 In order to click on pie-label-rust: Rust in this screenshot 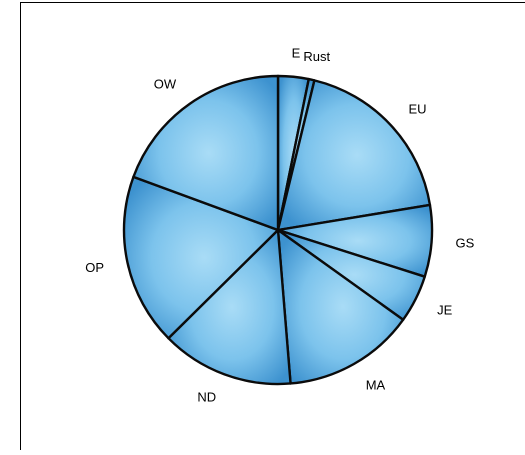, I will do `click(316, 56)`.